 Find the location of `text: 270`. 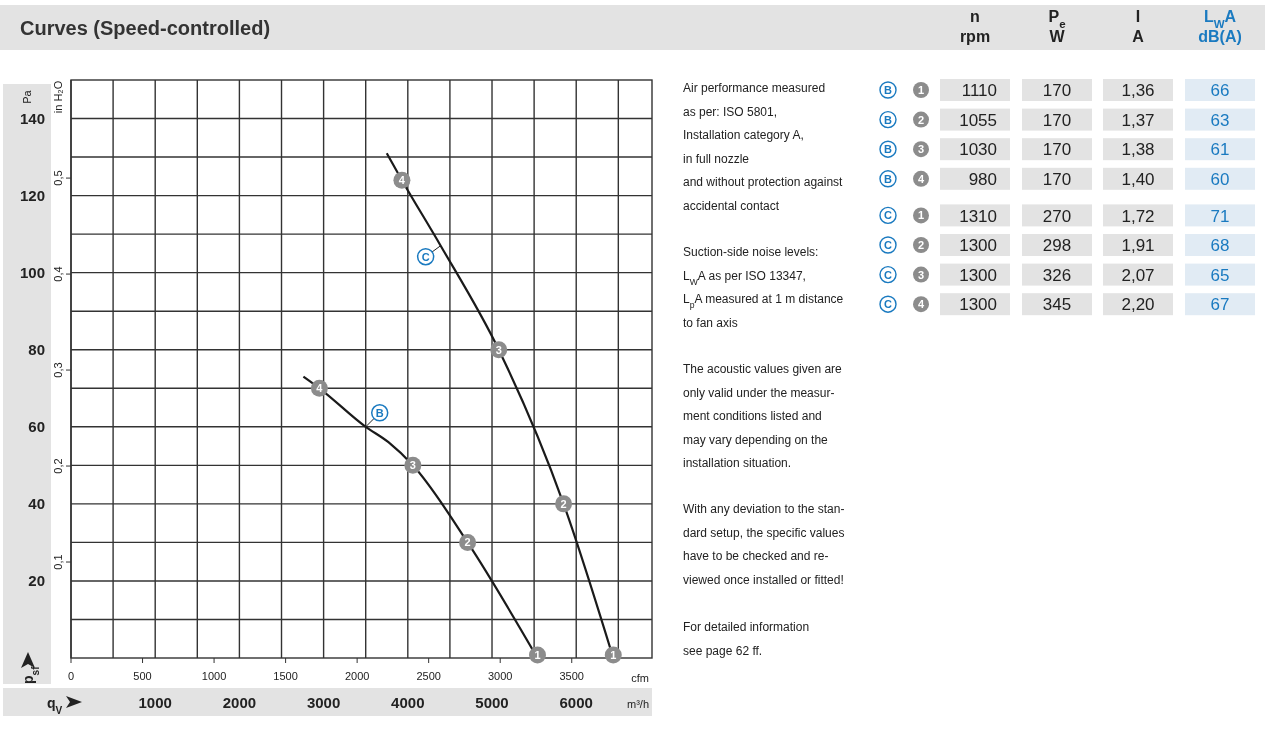

text: 270 is located at coordinates (1057, 216).